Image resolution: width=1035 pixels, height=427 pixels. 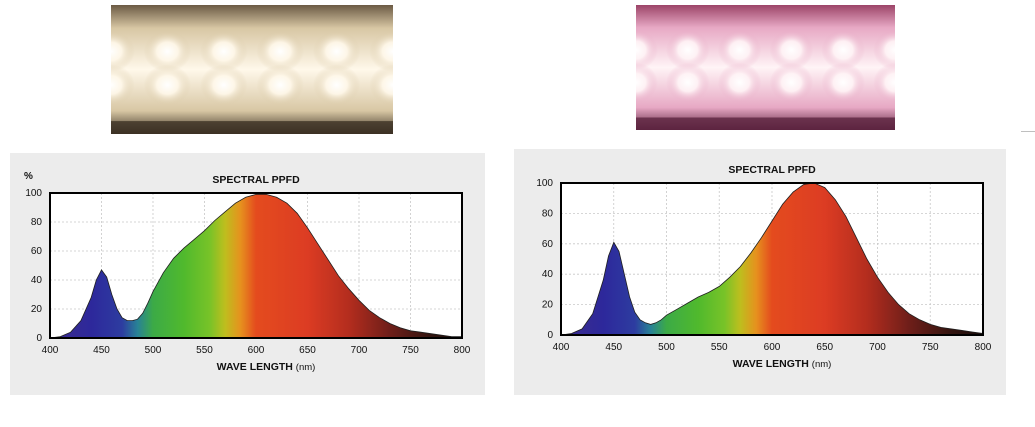 I want to click on white-led-strip-image, so click(x=252, y=69).